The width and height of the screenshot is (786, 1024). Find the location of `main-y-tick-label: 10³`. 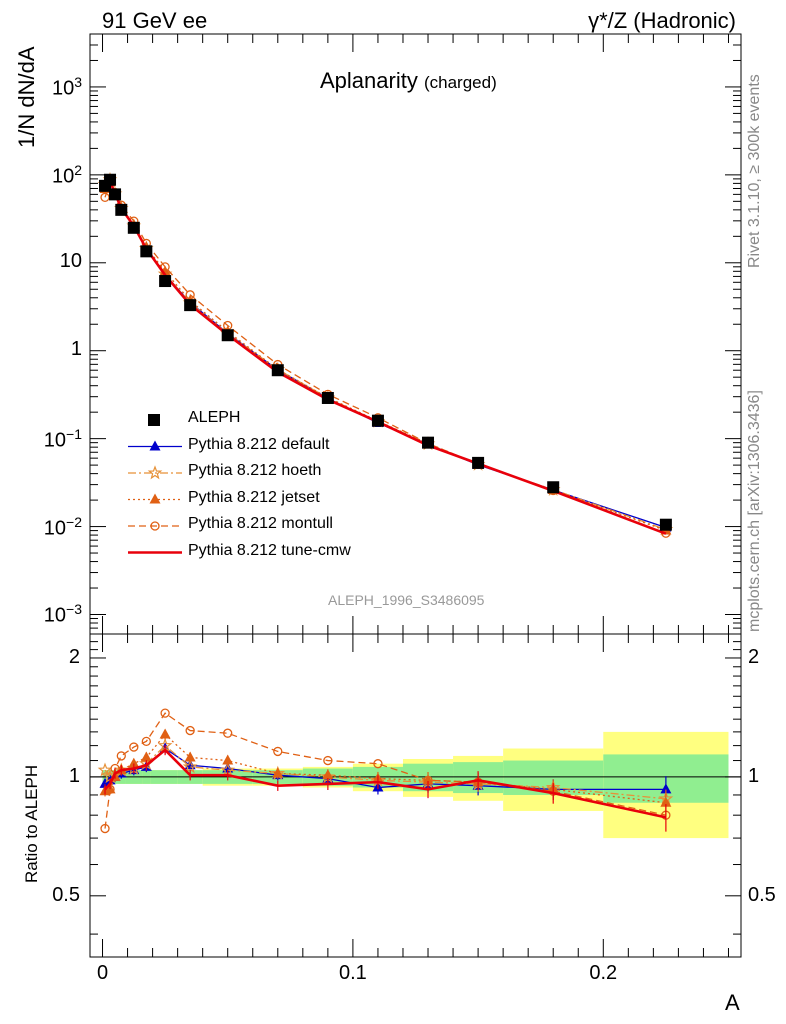

main-y-tick-label: 10³ is located at coordinates (66, 86).